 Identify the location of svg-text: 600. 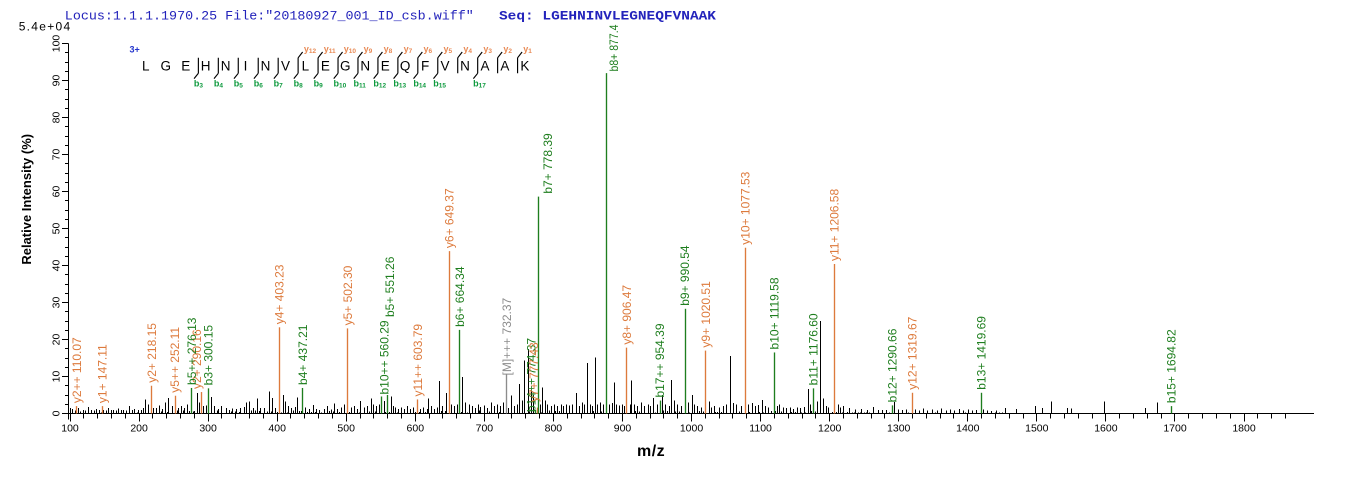
(416, 429).